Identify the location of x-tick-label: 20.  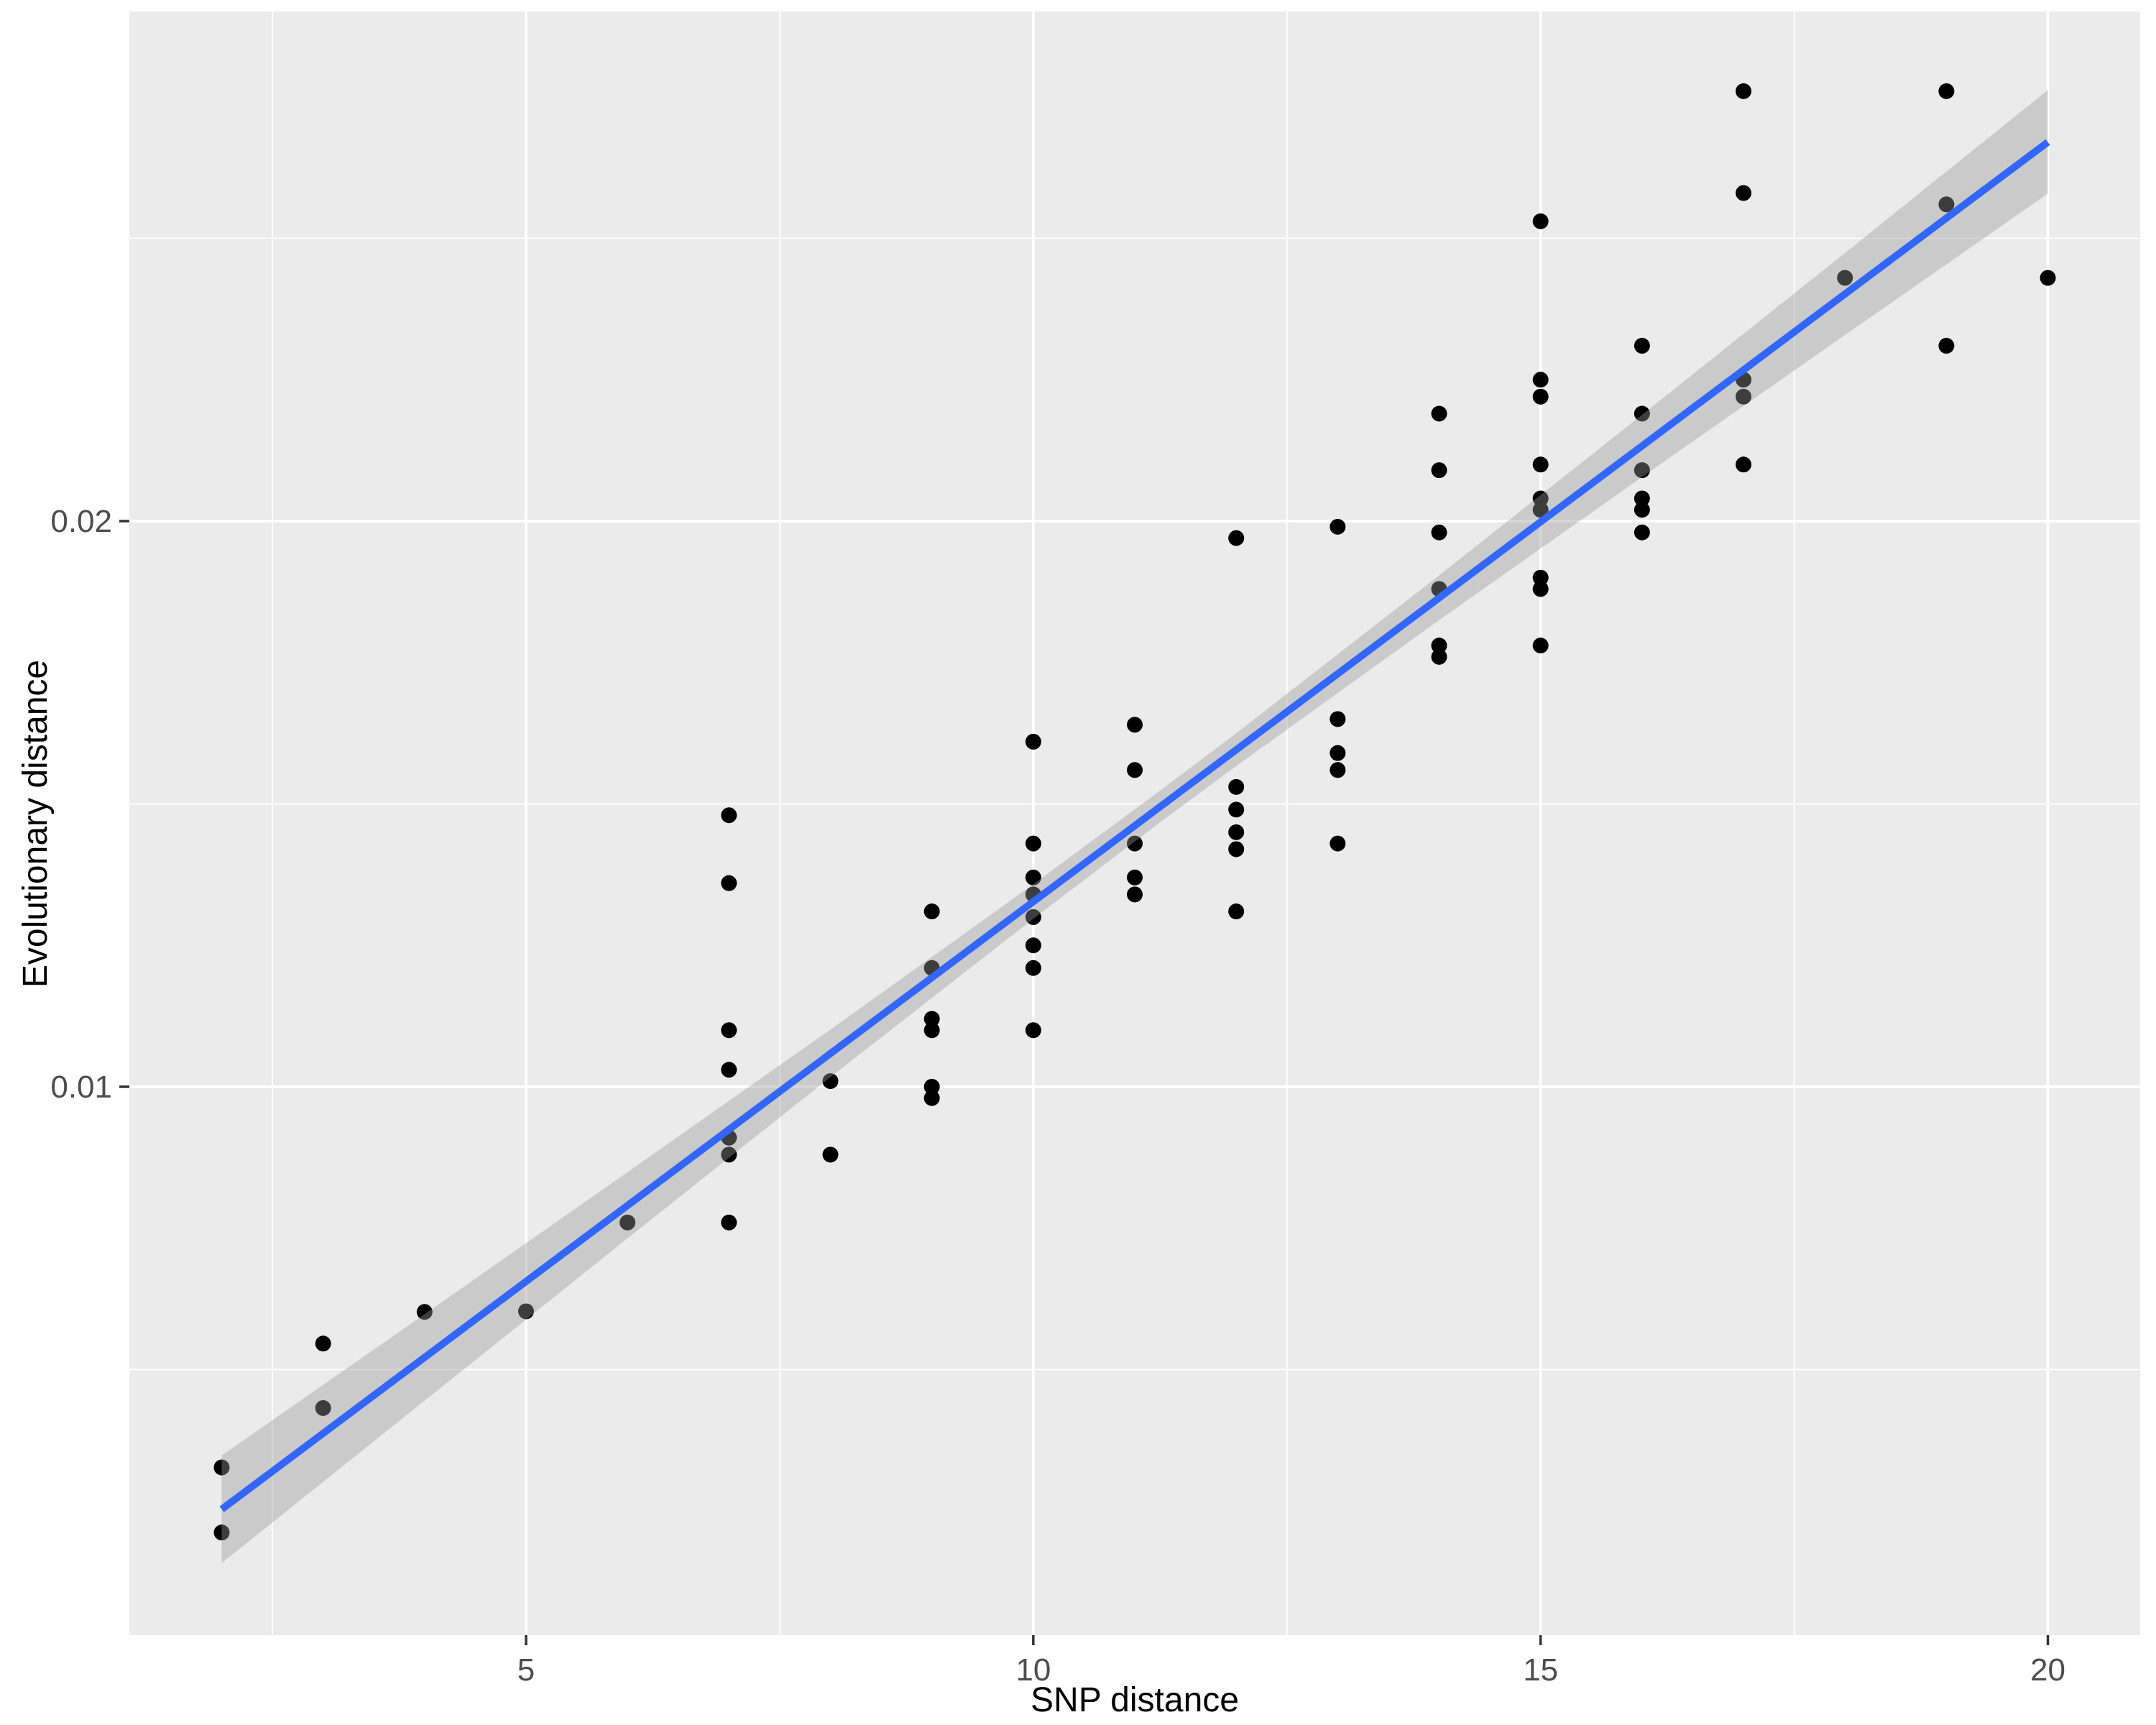
(2047, 1670).